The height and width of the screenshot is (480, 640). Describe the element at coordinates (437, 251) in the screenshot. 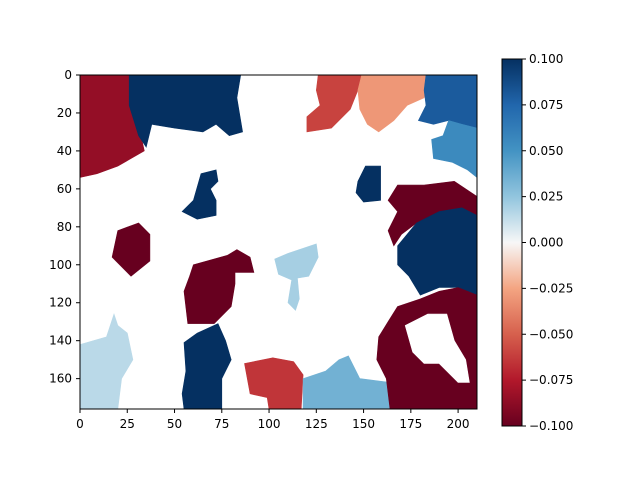

I see `region-right-navy` at that location.